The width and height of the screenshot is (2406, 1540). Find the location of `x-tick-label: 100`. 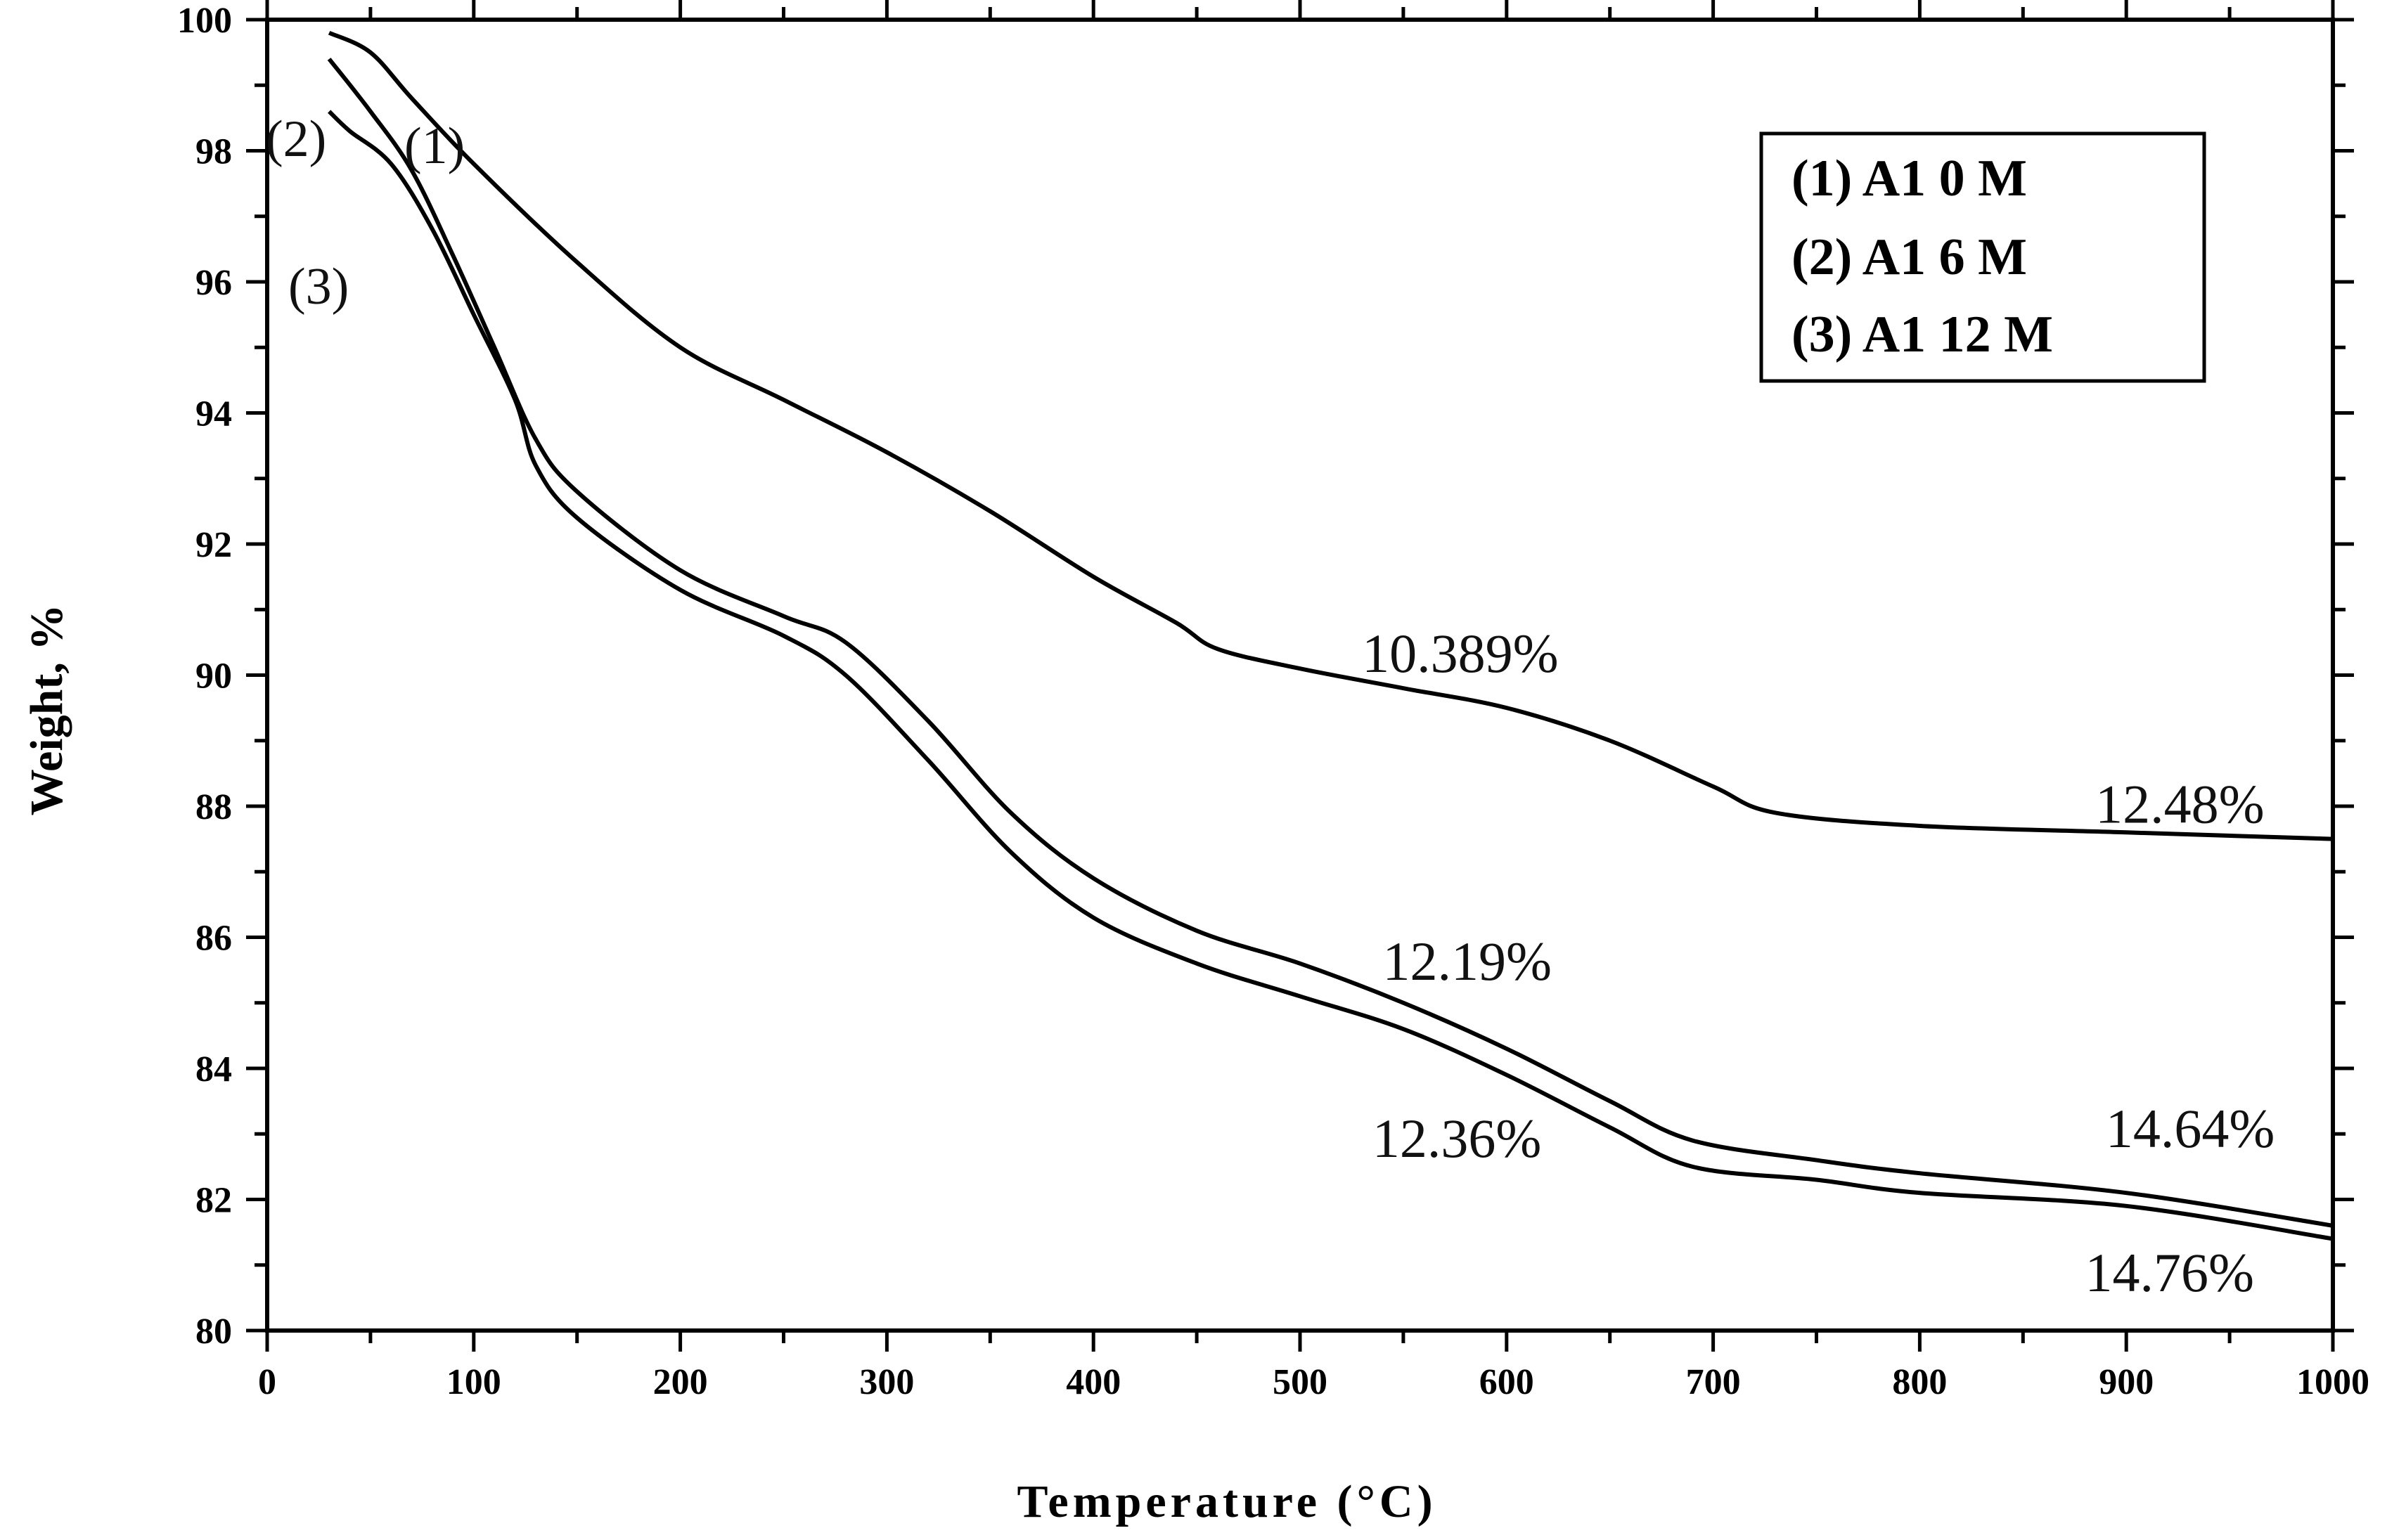

x-tick-label: 100 is located at coordinates (473, 1382).